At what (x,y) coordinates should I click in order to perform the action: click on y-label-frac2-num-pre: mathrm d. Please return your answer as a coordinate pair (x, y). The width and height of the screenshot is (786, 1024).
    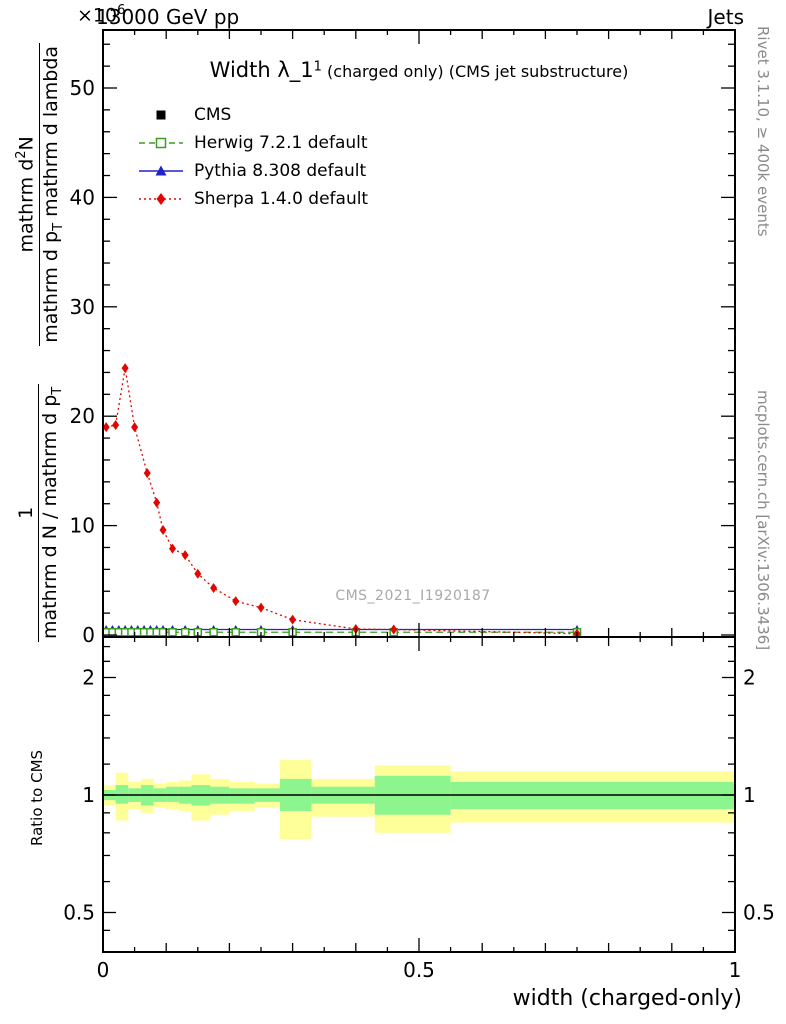
    Looking at the image, I should click on (26, 205).